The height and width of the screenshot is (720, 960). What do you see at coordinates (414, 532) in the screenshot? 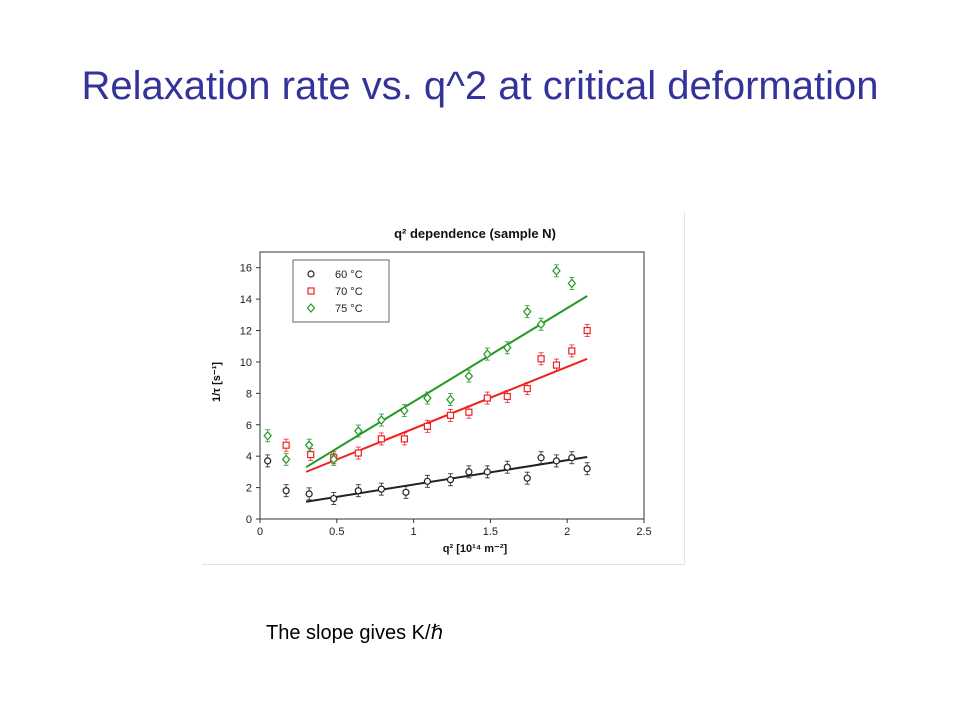
I see `x-tick-label: 1` at bounding box center [414, 532].